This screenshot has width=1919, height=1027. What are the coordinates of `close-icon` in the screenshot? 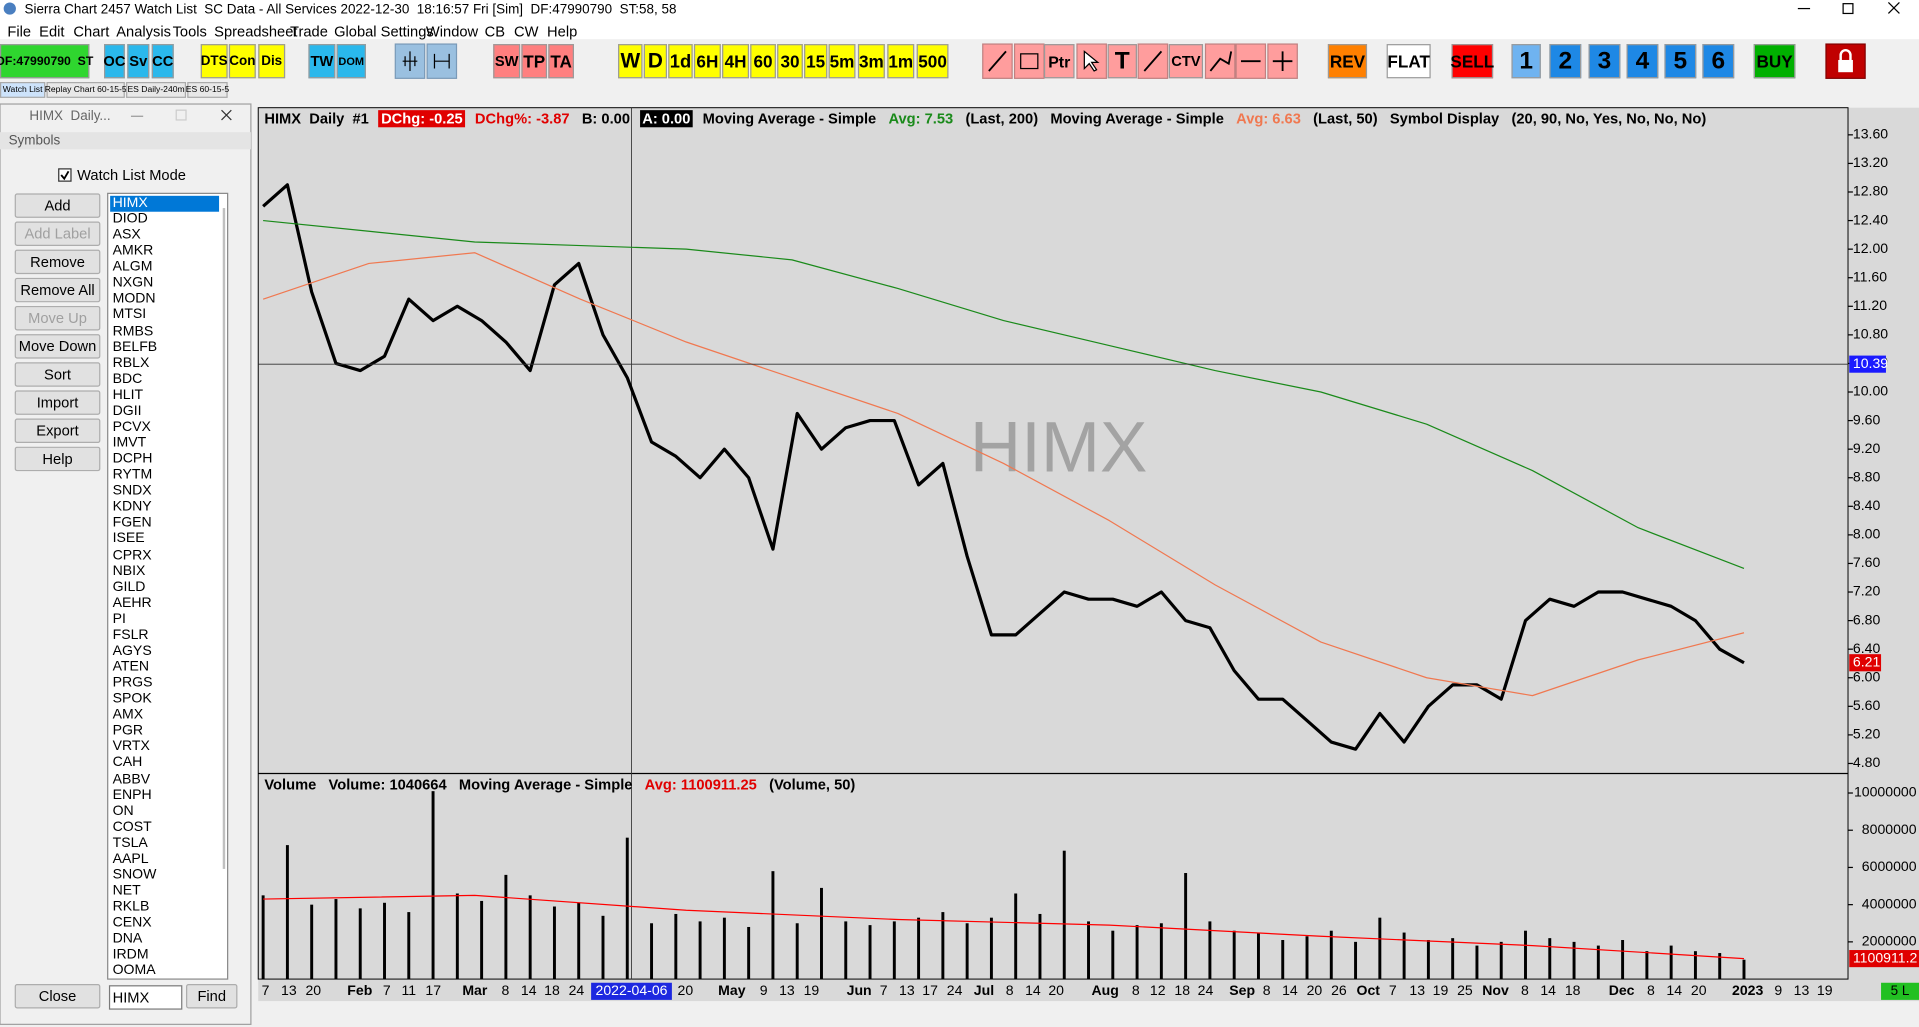 It's located at (1893, 8).